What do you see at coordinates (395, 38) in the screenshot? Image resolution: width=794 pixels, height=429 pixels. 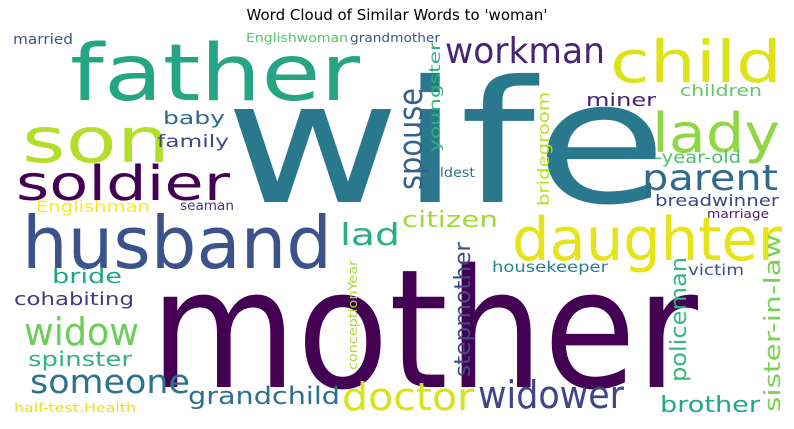 I see `word-grandmother: grandmother` at bounding box center [395, 38].